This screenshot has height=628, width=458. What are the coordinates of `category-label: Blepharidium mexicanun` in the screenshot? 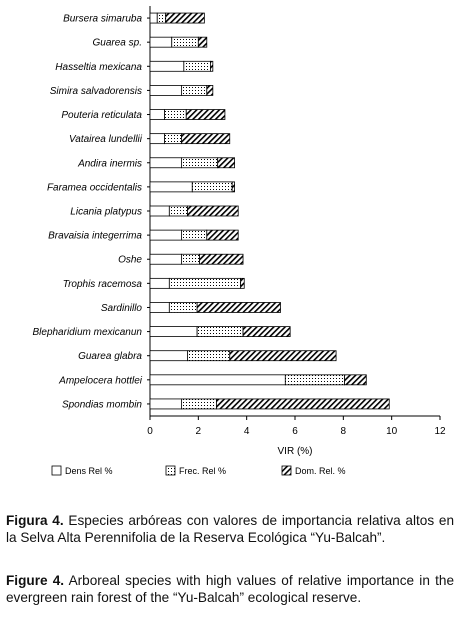 It's located at (87, 332).